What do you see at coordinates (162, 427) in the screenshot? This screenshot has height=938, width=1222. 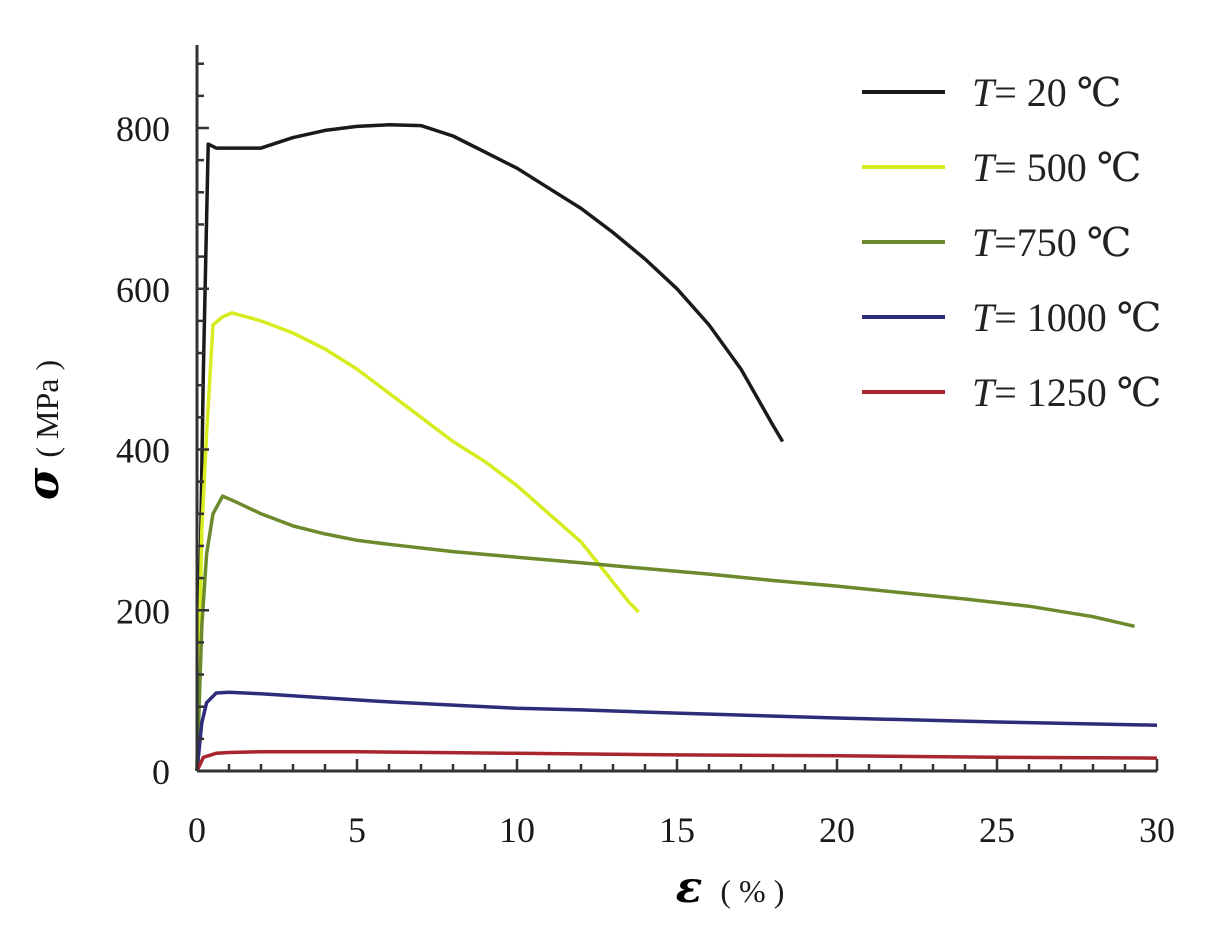 I see `y-ticks: 0 200 400 600 800` at bounding box center [162, 427].